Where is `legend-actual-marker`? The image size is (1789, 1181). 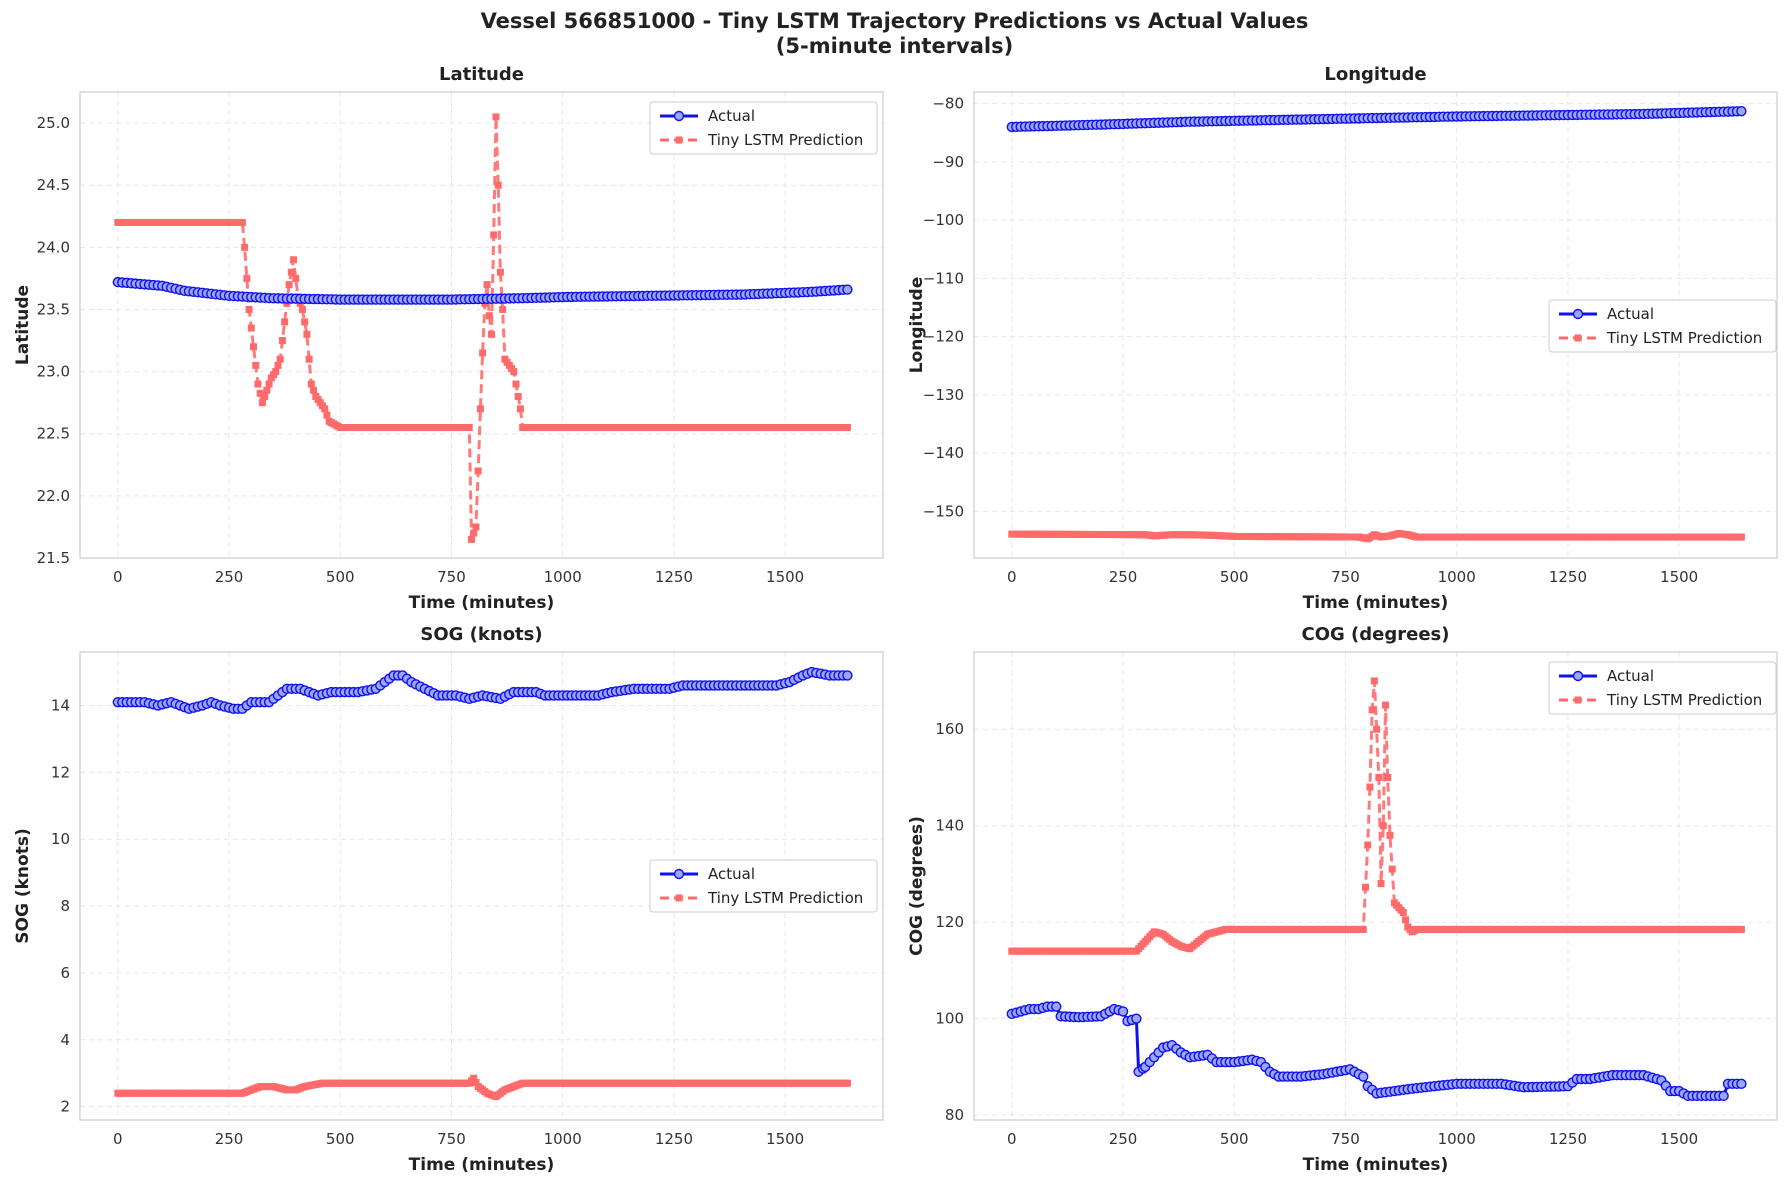
legend-actual-marker is located at coordinates (679, 874).